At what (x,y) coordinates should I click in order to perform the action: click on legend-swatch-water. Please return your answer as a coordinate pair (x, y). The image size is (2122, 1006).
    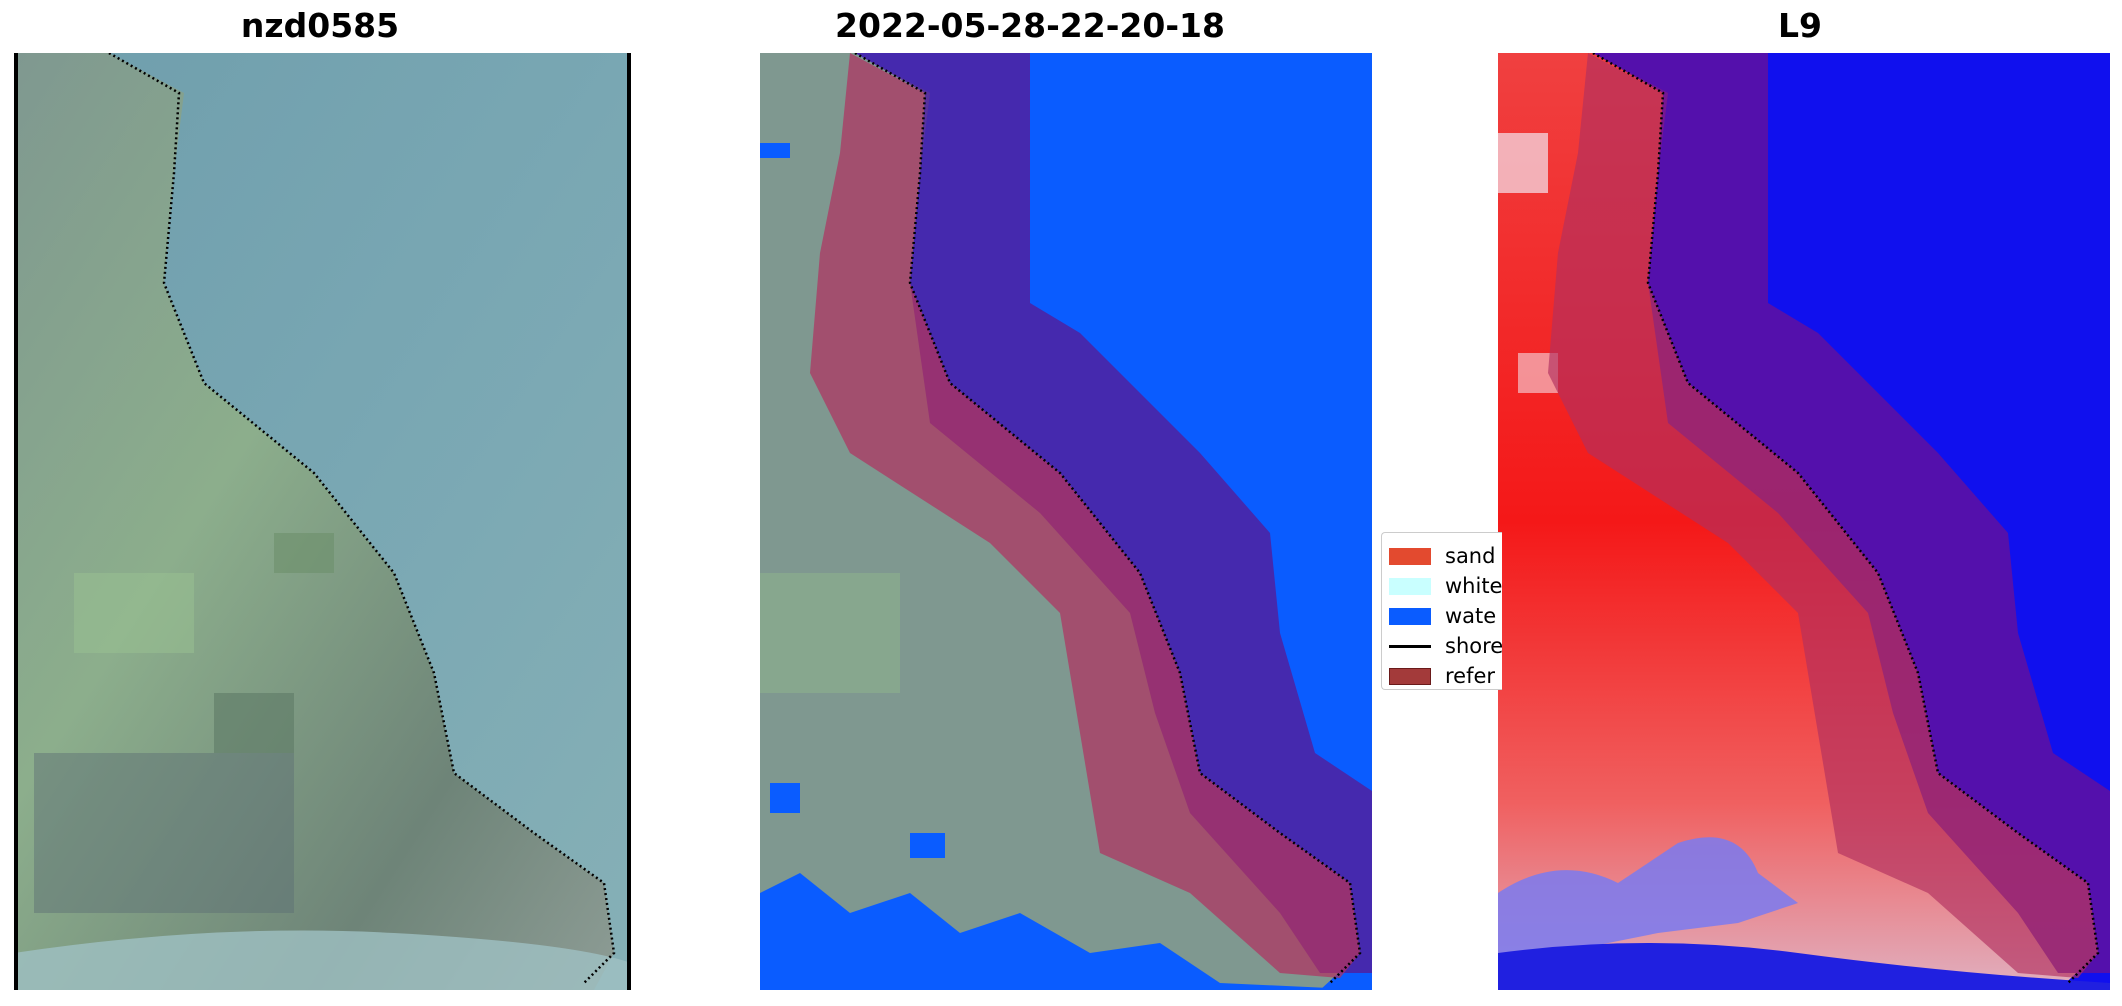
    Looking at the image, I should click on (1410, 616).